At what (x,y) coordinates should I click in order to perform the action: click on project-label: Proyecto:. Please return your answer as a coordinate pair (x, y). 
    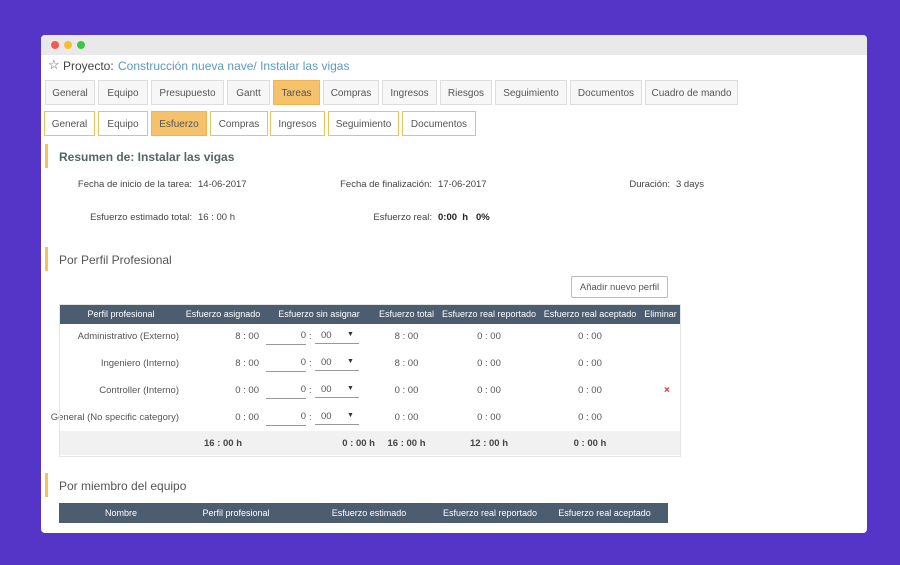
    Looking at the image, I should click on (88, 66).